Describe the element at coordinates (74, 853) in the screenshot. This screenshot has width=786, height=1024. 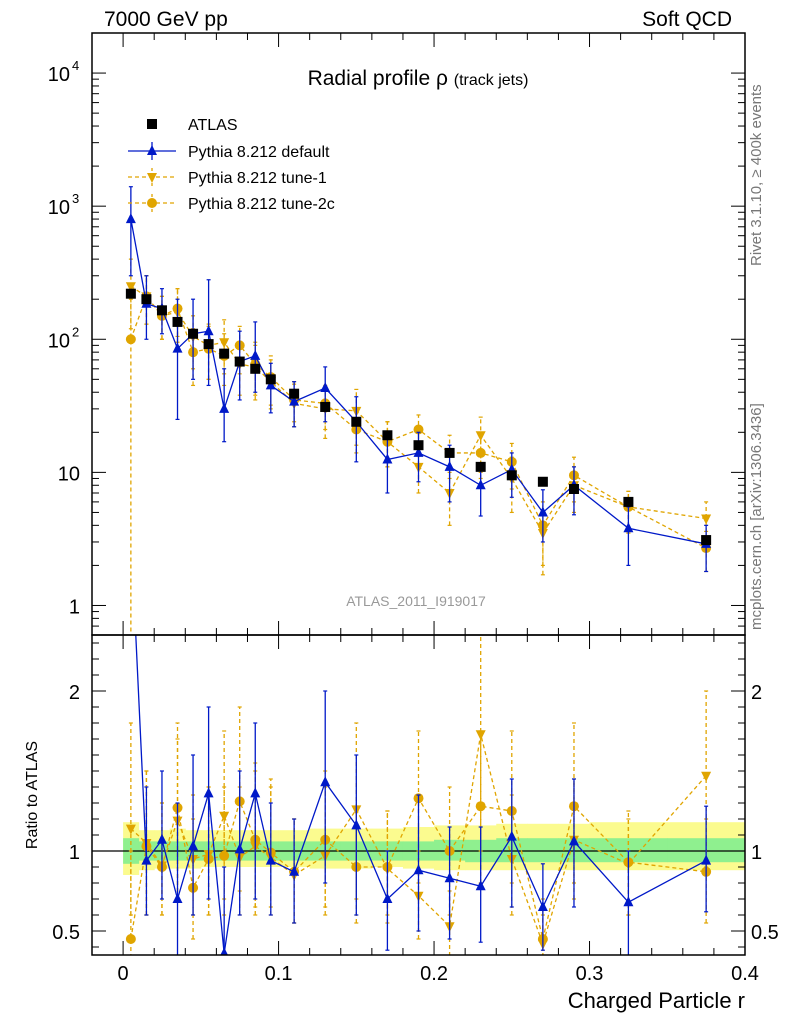
I see `ratio-y-tick-label: 1` at that location.